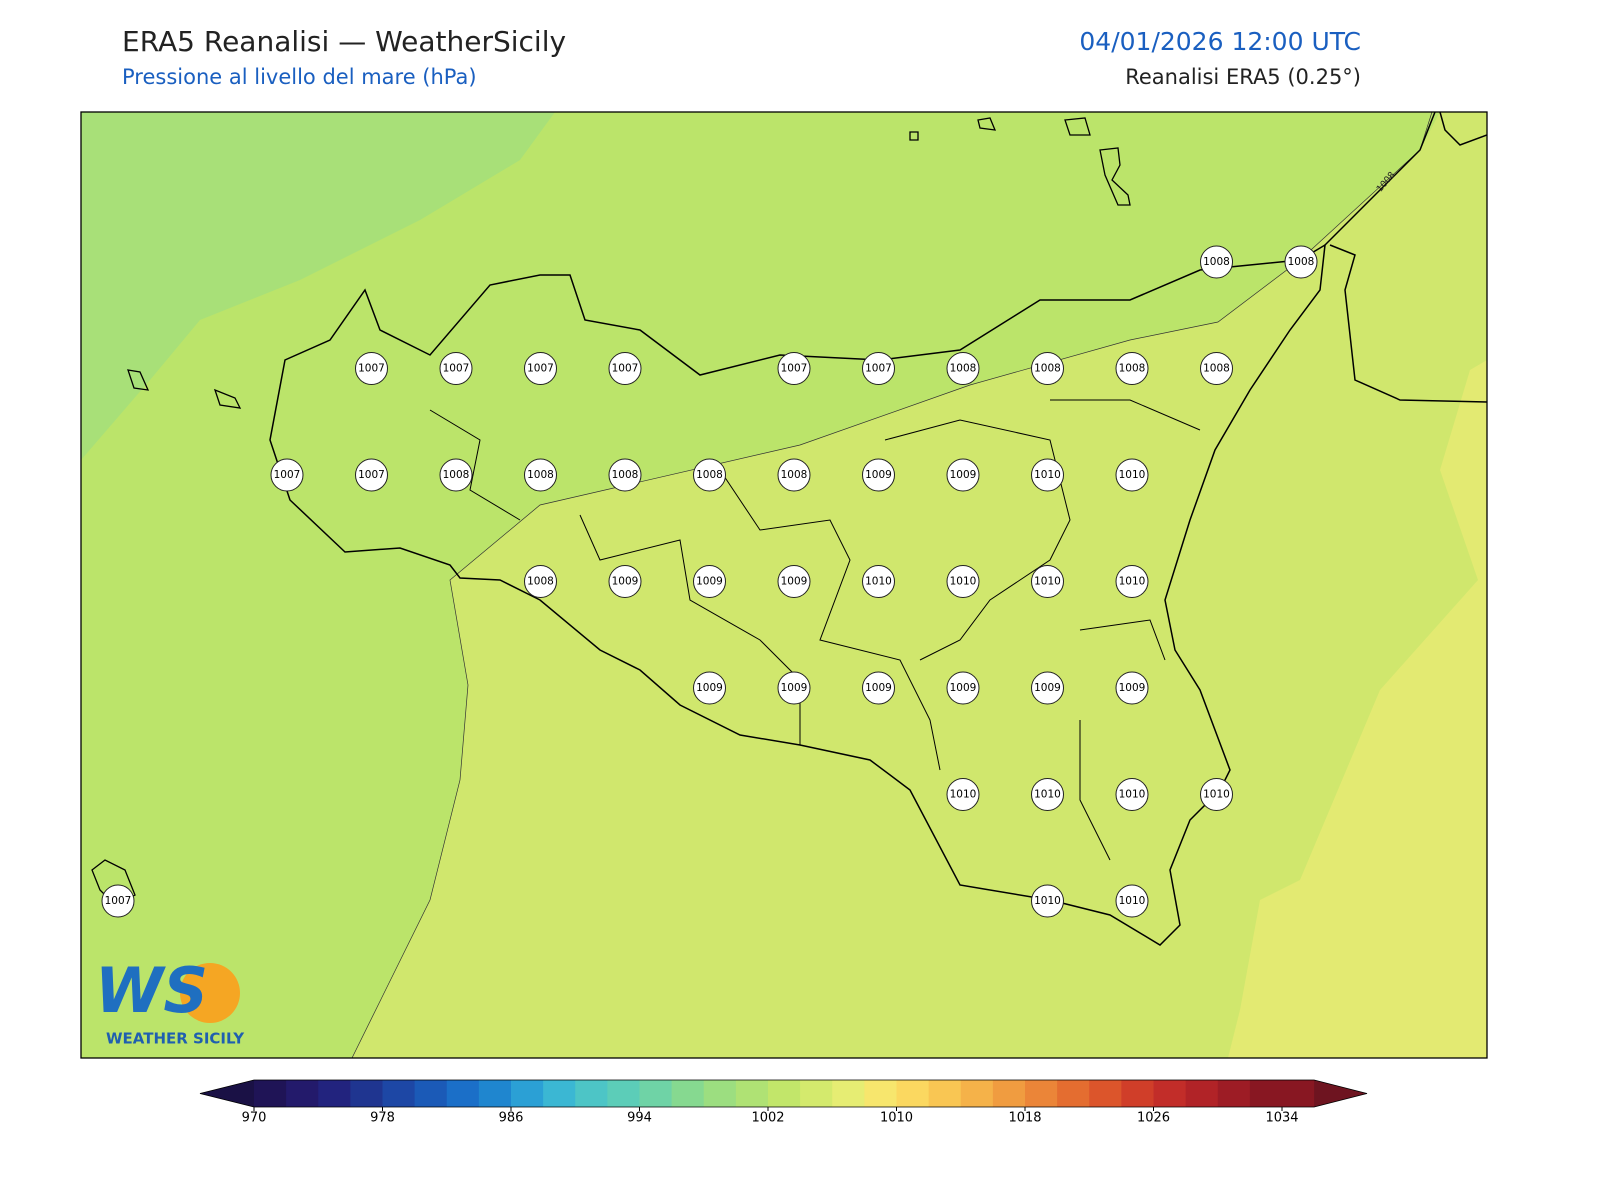 Image resolution: width=1600 pixels, height=1204 pixels. I want to click on colorbar-tick-label: 1010, so click(896, 1118).